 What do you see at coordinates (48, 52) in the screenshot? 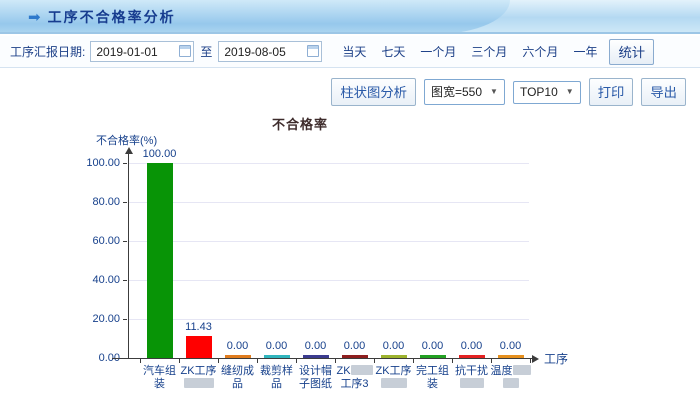
I see `date-range-label: 工序汇报日期:` at bounding box center [48, 52].